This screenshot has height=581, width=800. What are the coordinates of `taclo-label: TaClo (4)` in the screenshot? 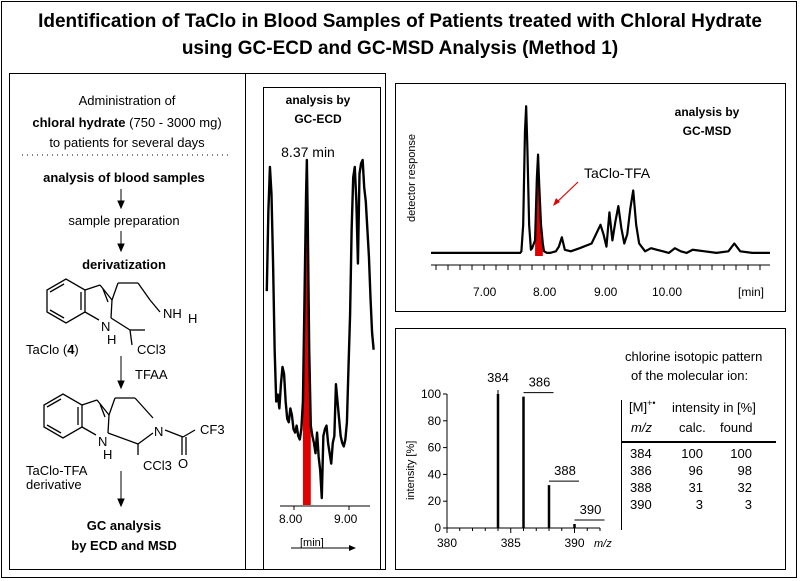 It's located at (52, 349).